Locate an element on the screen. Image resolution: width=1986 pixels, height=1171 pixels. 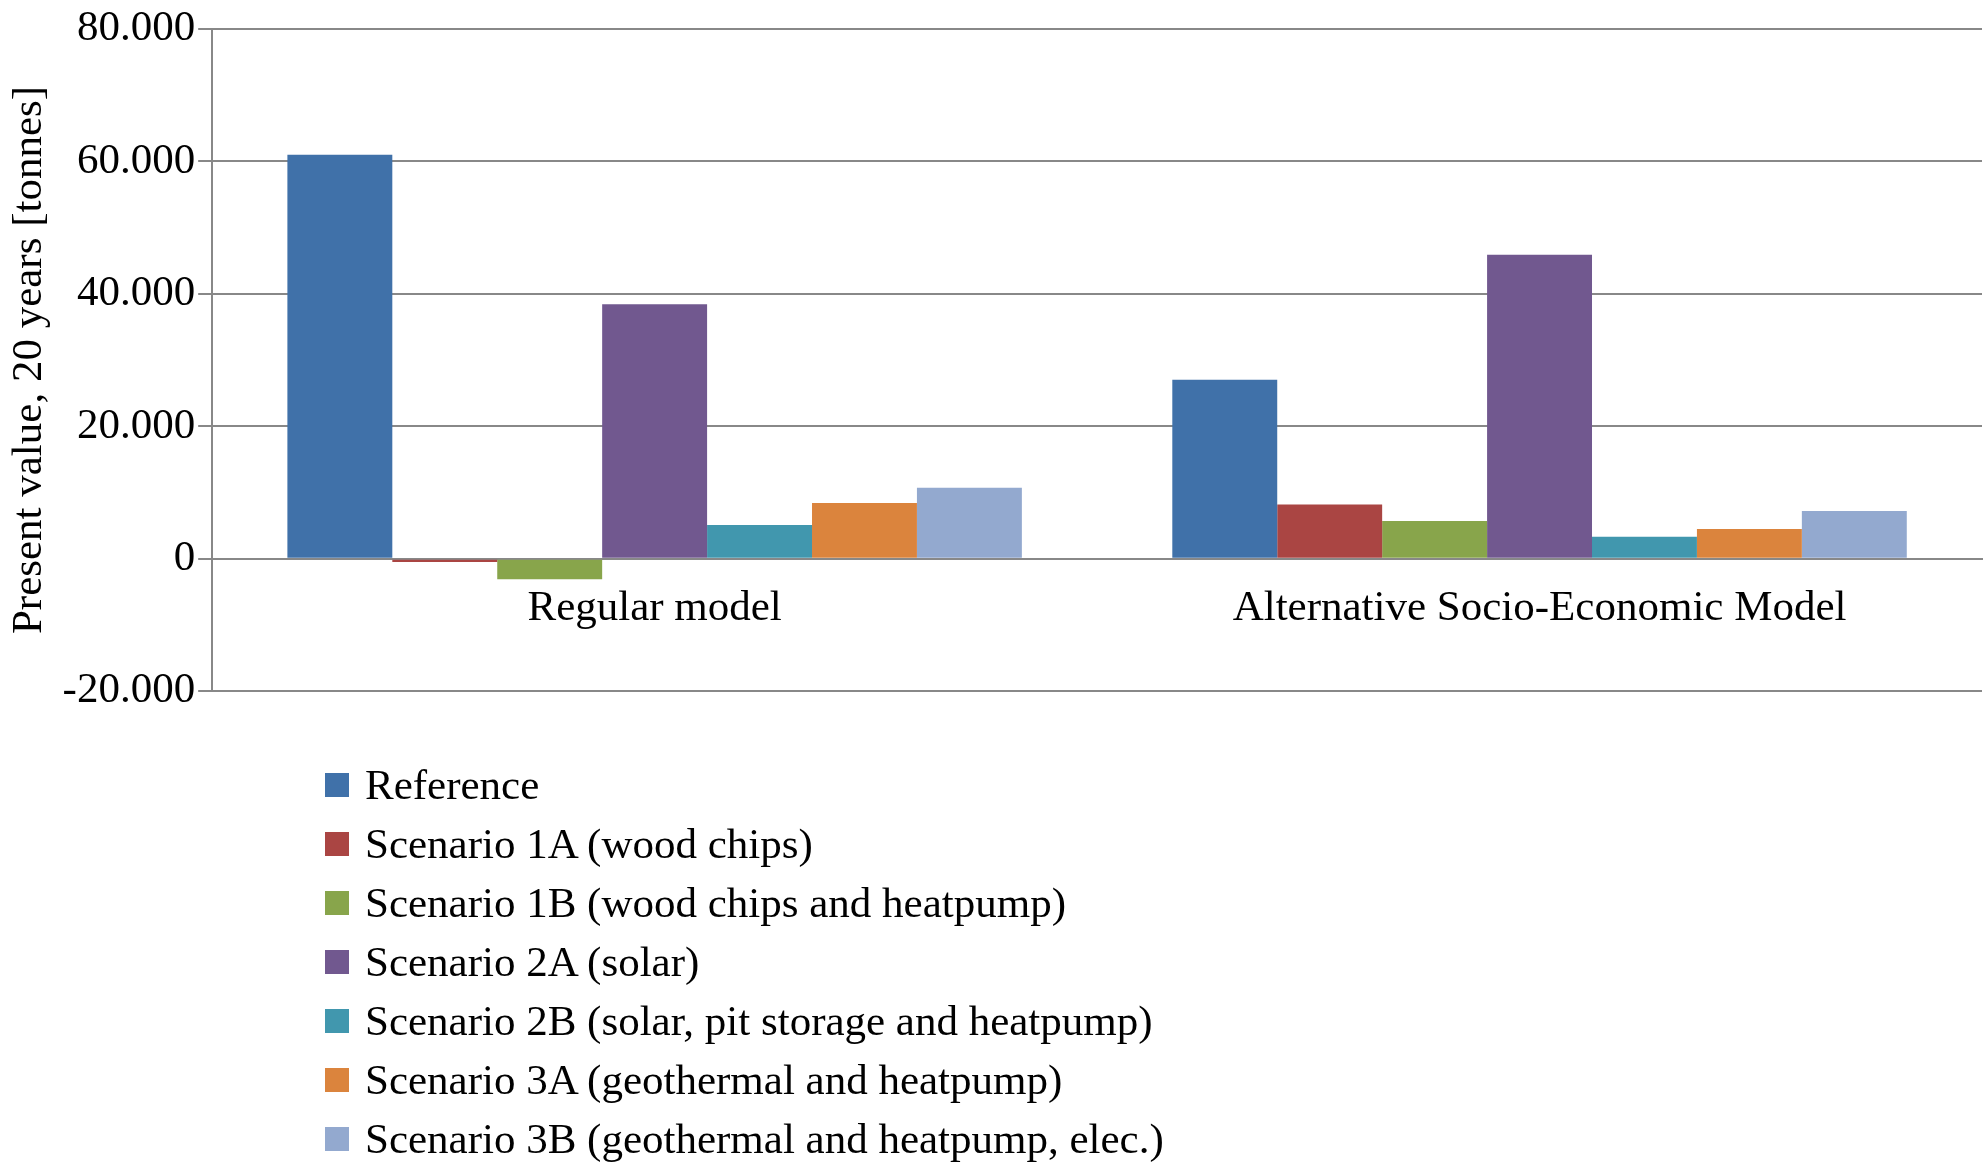
y-axis-title: Present value, 20 years [tonnes] is located at coordinates (27, 360).